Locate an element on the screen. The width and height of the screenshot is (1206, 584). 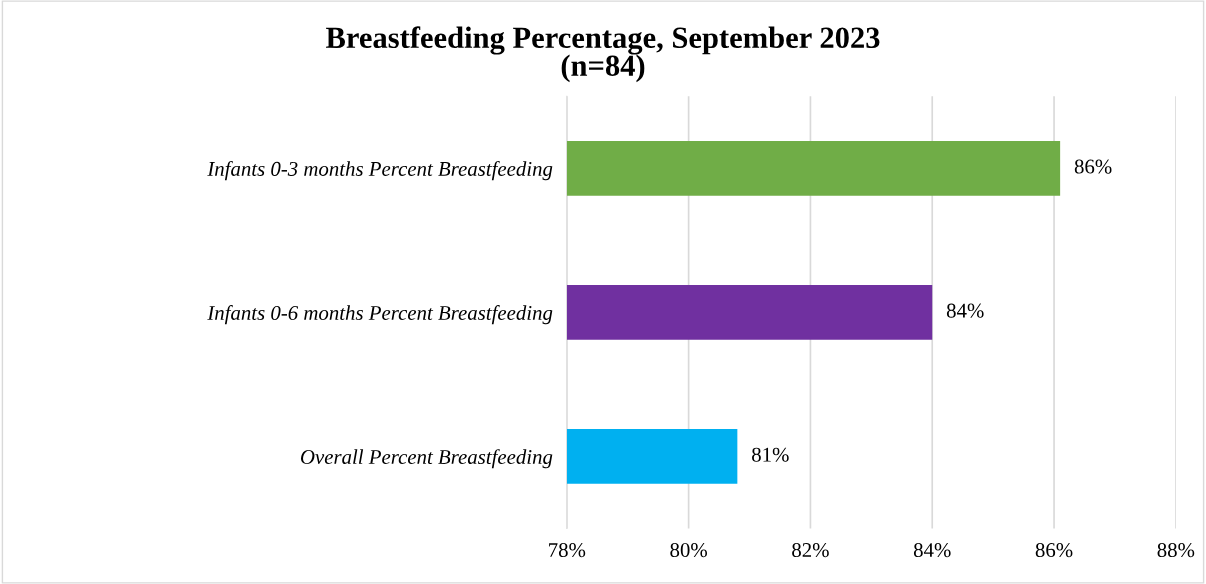
chart-title: Breastfeeding Percentage, September 2023 (n=84) is located at coordinates (602, 54).